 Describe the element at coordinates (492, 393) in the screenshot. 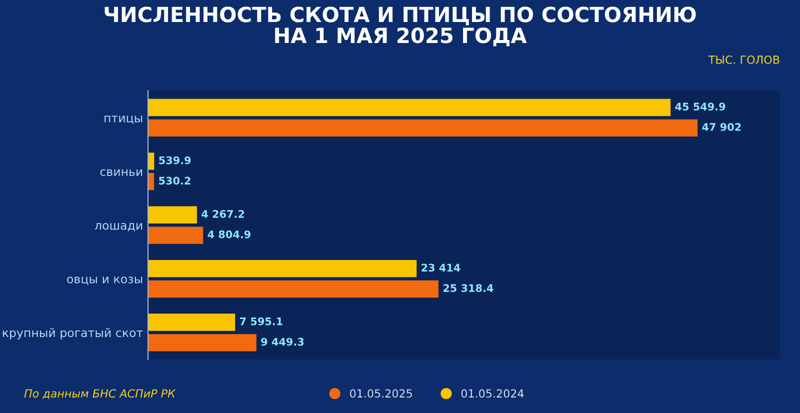

I see `legend-label: 01.05.2024` at that location.